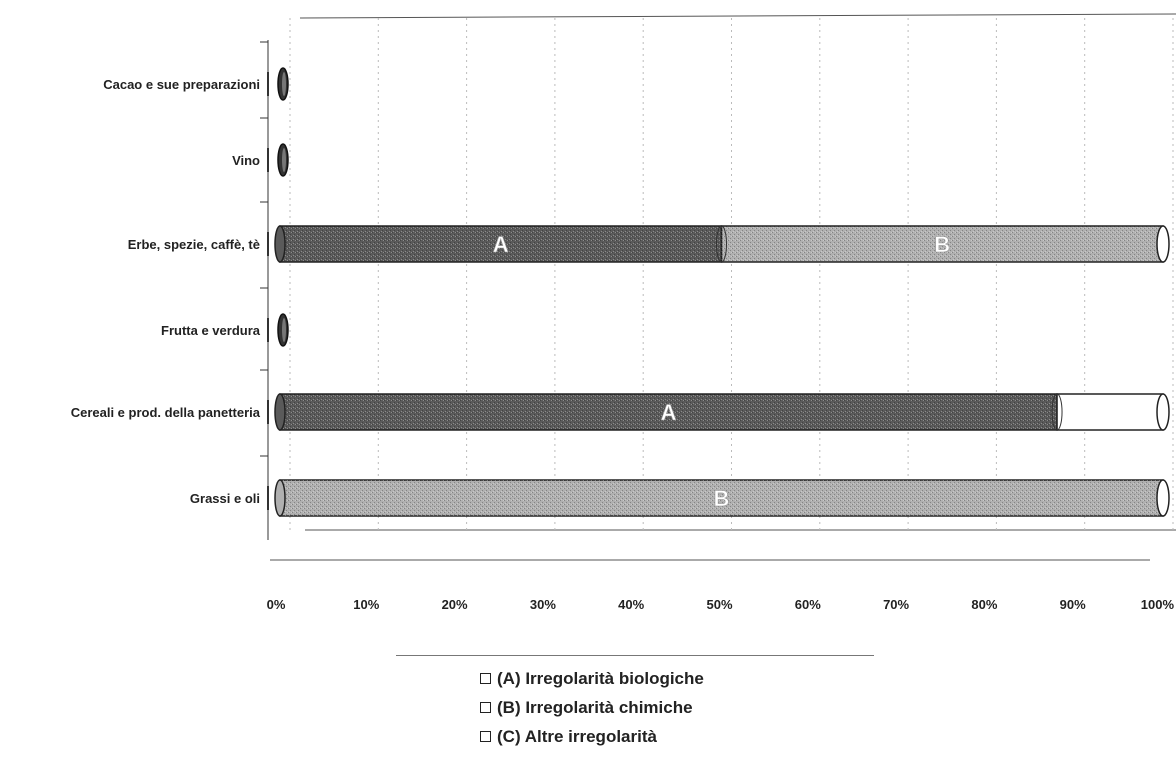  Describe the element at coordinates (984, 604) in the screenshot. I see `x-axis-tick-label: 80%` at that location.